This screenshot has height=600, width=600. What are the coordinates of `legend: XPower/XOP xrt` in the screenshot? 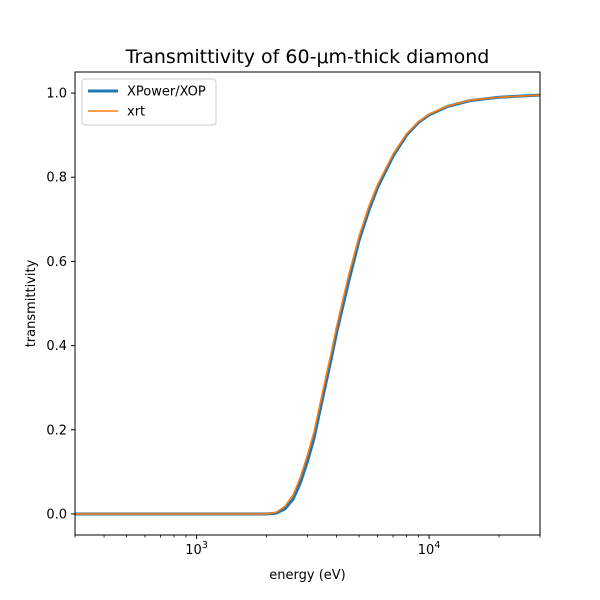 It's located at (149, 102).